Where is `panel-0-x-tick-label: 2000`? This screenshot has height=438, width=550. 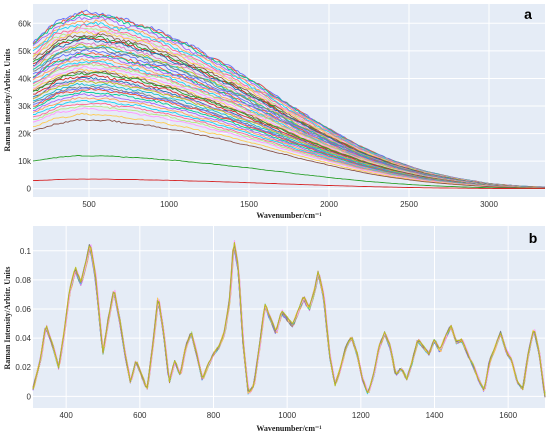
panel-0-x-tick-label: 2000 is located at coordinates (329, 204).